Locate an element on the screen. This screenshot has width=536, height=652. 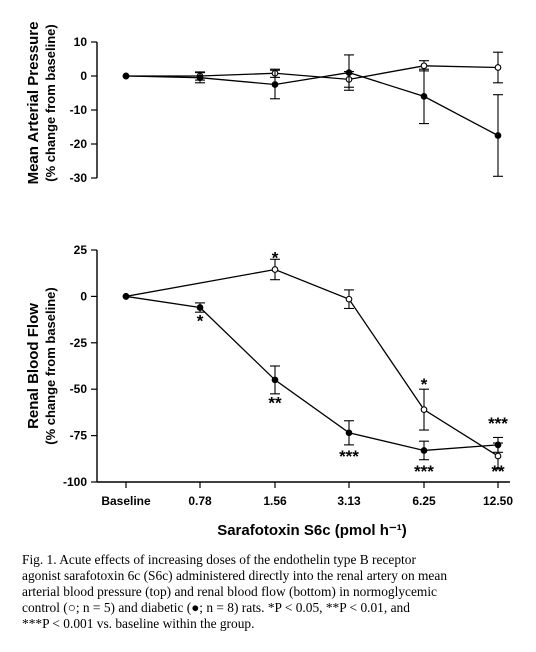
rbf-y-axis-label: Renal Blood Flow(% change from baseline) is located at coordinates (41, 365).